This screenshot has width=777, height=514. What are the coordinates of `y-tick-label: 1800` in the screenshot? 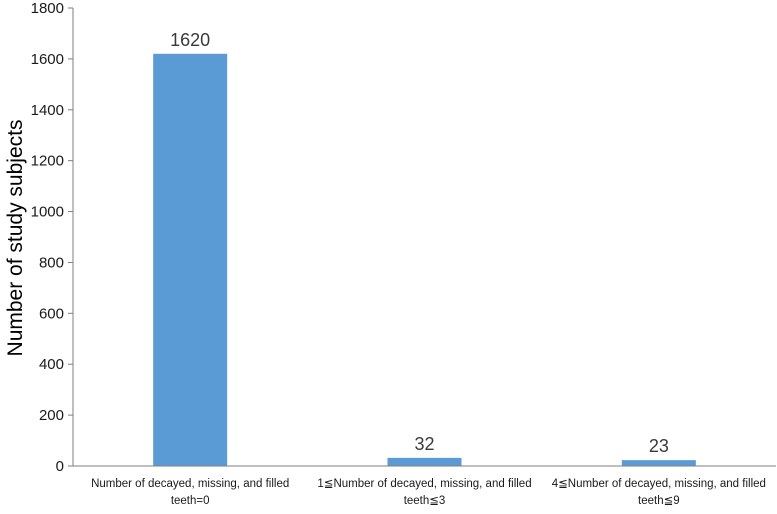 It's located at (47, 8).